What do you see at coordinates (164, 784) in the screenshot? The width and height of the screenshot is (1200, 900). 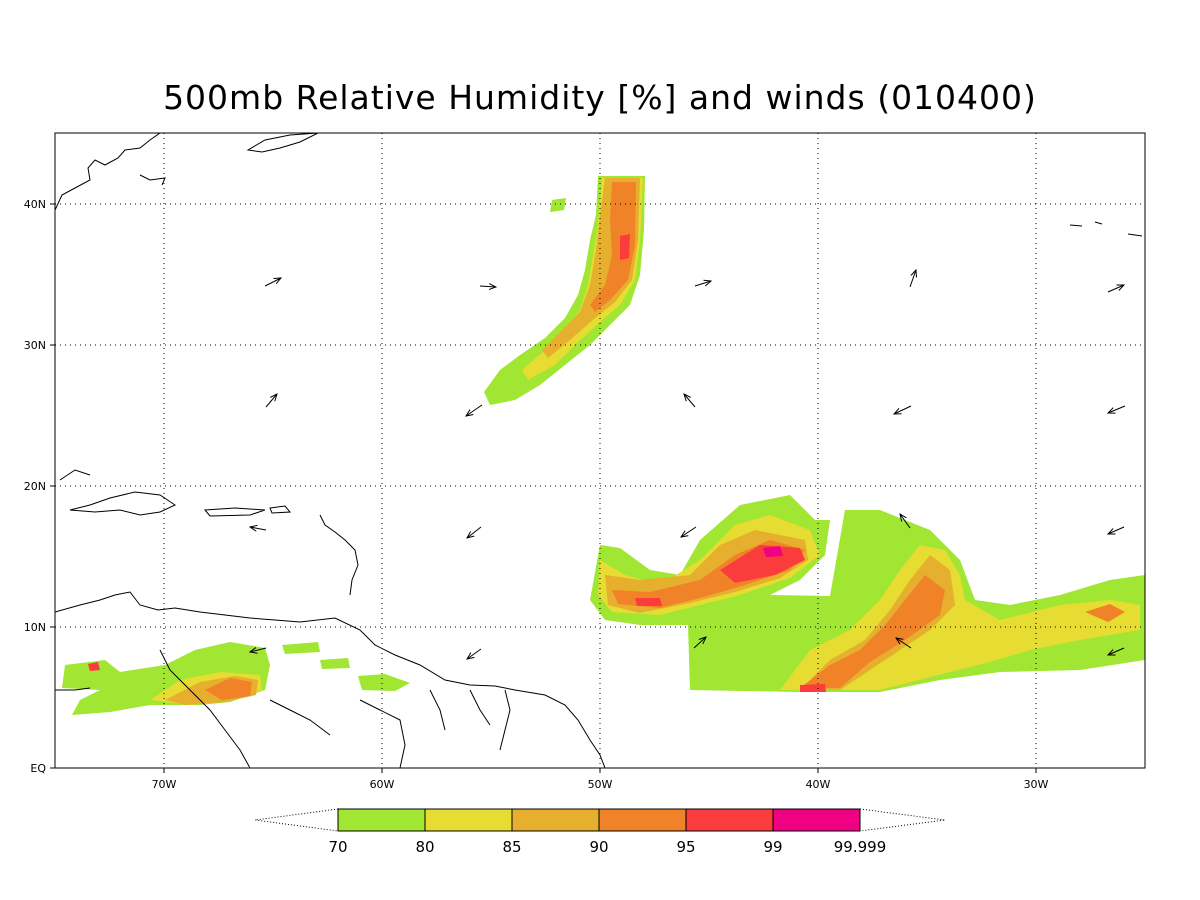 I see `lon-label-70w: 70W` at bounding box center [164, 784].